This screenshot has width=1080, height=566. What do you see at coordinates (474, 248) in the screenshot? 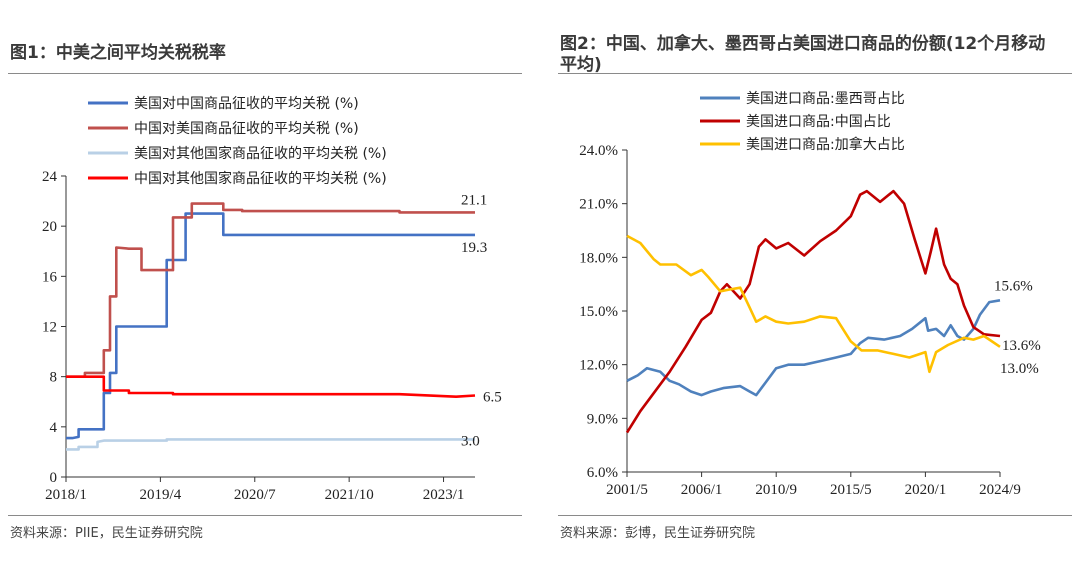
I see `series-end-label: 19.3` at bounding box center [474, 248].